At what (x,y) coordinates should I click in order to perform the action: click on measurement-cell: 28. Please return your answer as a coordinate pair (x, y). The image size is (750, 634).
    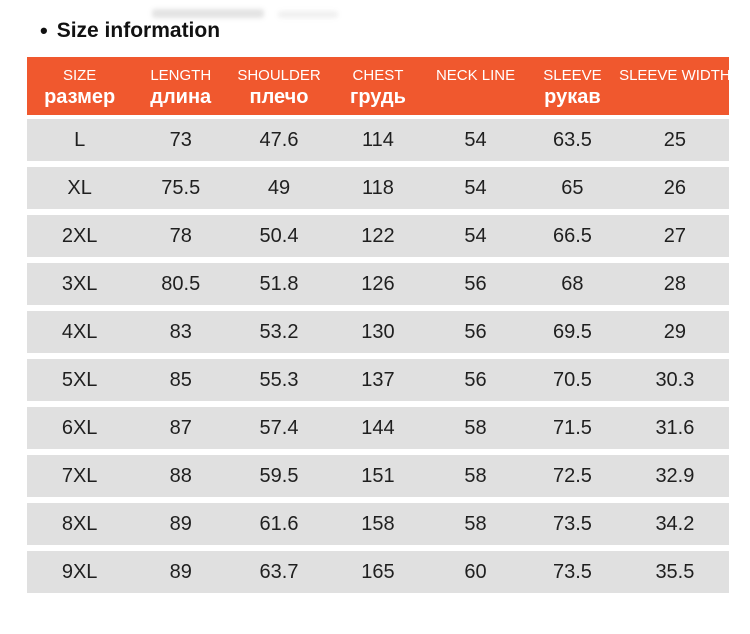
    Looking at the image, I should click on (675, 283).